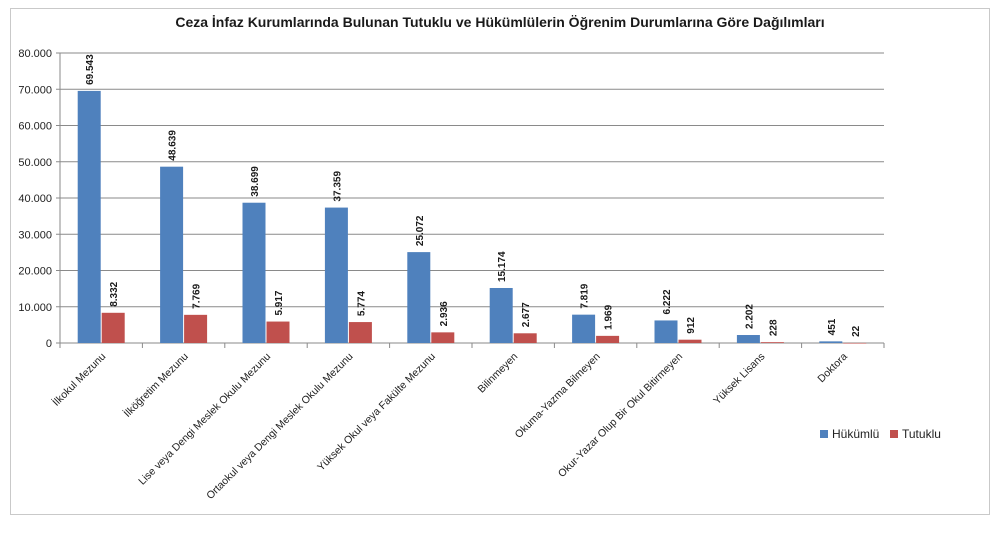 The image size is (1000, 551). What do you see at coordinates (855, 434) in the screenshot?
I see `legend-label: Hükümlü` at bounding box center [855, 434].